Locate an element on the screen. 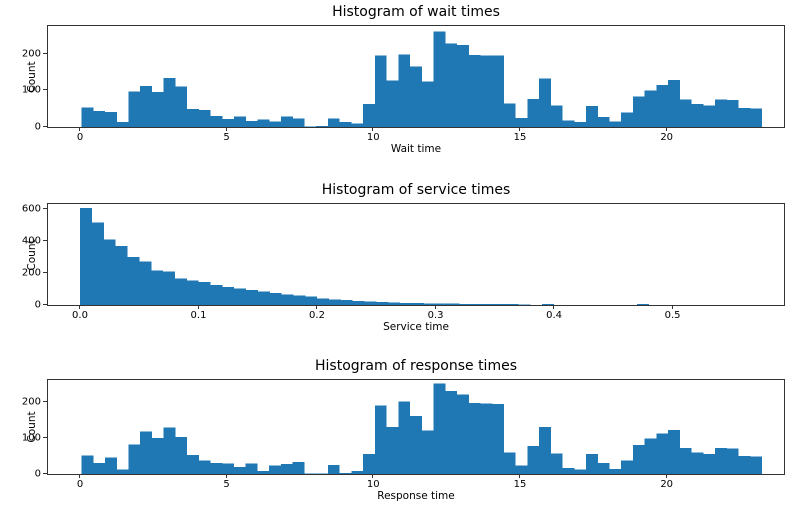 The image size is (800, 523). x-tick-label: 0.4 is located at coordinates (554, 315).